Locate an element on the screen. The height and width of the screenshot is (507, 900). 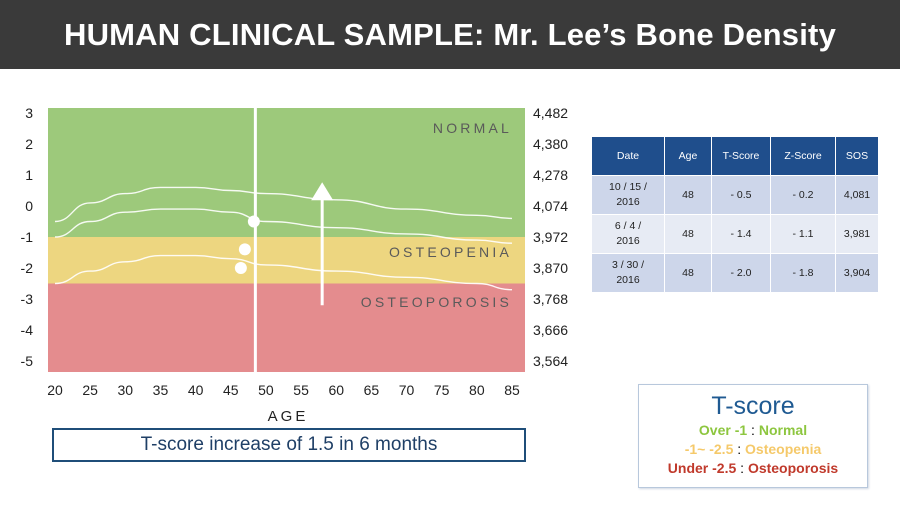
x-tick-label: 30 is located at coordinates (126, 390).